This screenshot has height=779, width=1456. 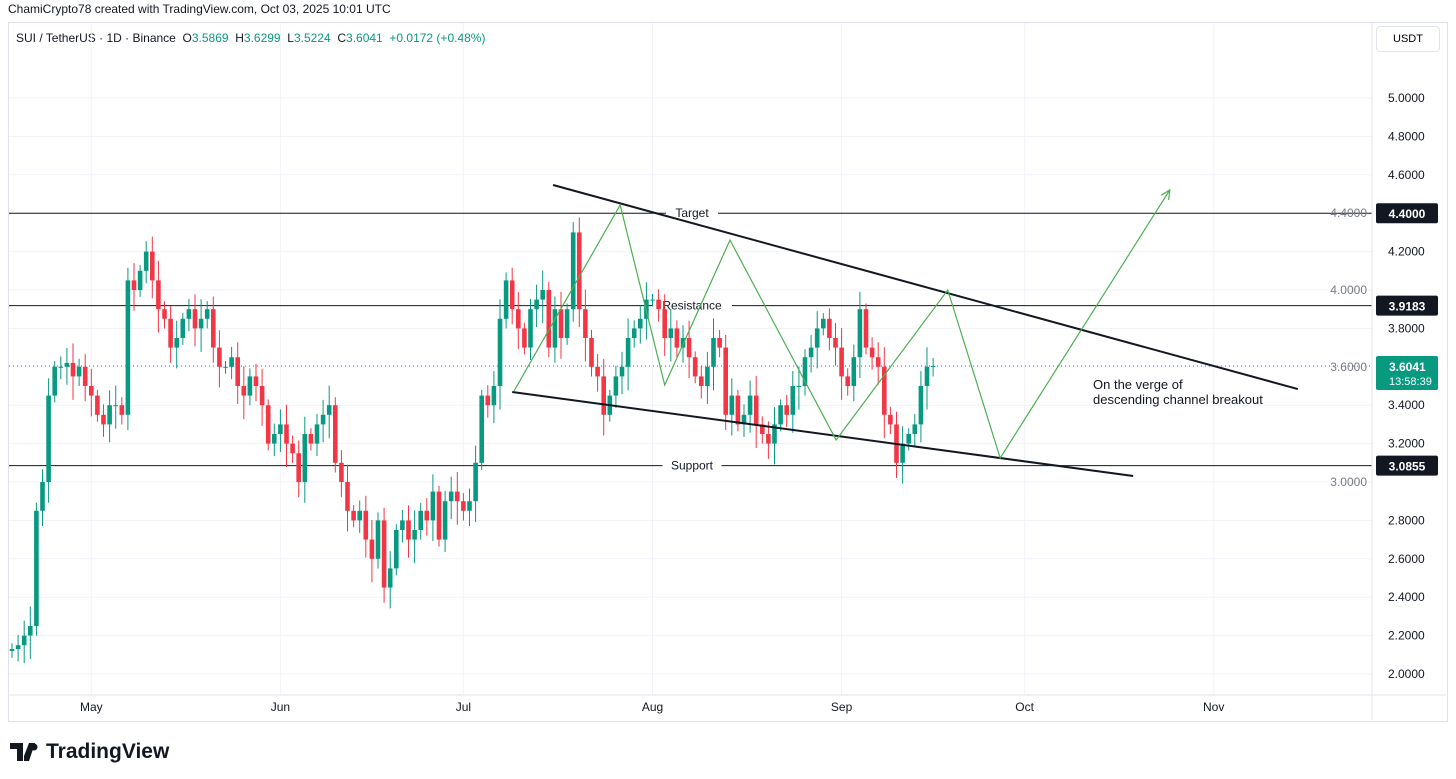 I want to click on price-level-badge-text: 3.9183, so click(x=1407, y=307).